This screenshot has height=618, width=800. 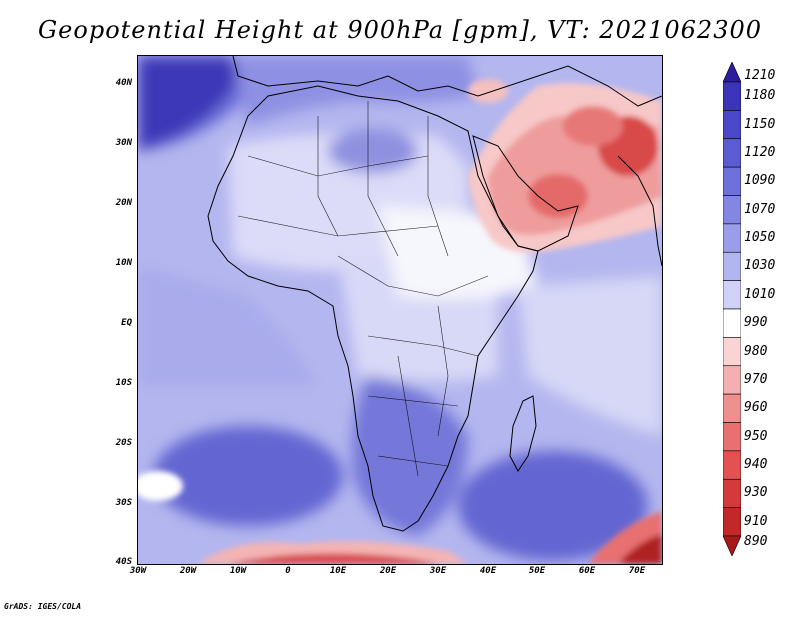 I want to click on colorbar-label: 940, so click(x=756, y=465).